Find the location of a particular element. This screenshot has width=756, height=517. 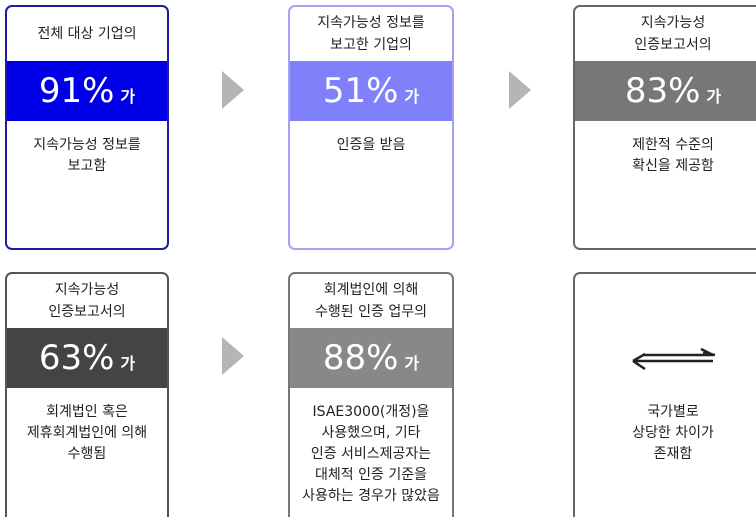

header-line: 전체 대상 기업의 is located at coordinates (87, 34).